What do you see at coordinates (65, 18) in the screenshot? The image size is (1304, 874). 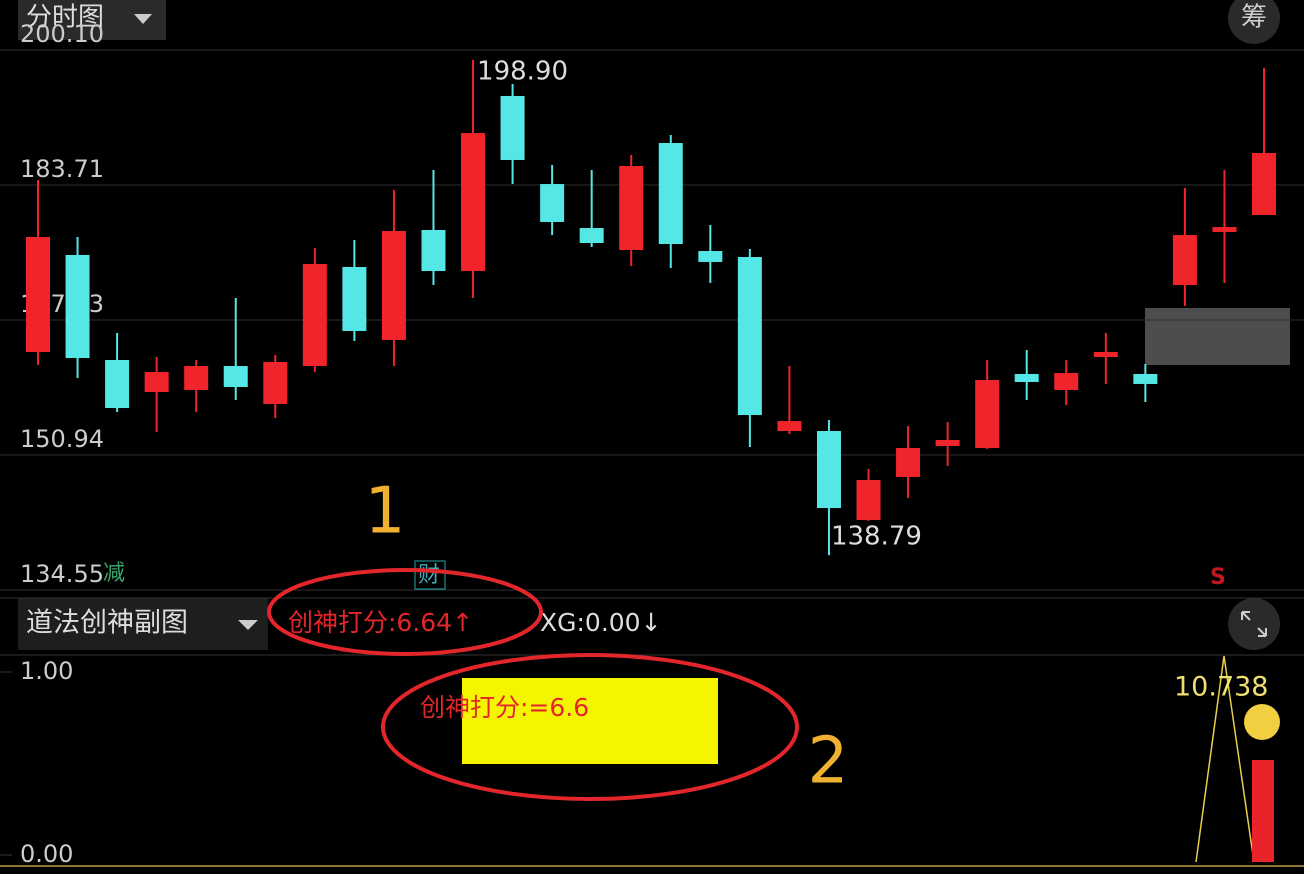 I see `panel-title: 分时图` at bounding box center [65, 18].